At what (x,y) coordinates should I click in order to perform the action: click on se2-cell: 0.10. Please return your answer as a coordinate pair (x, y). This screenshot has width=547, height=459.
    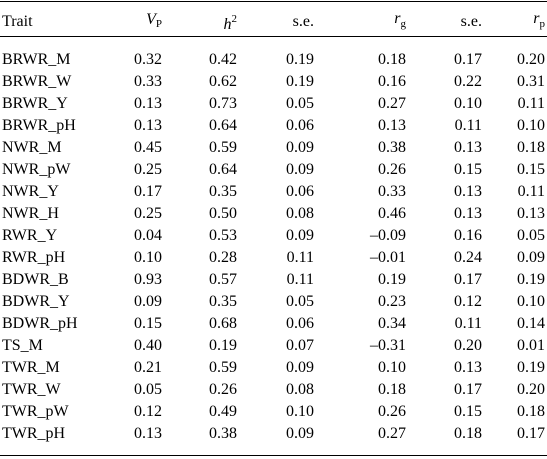
    Looking at the image, I should click on (468, 103).